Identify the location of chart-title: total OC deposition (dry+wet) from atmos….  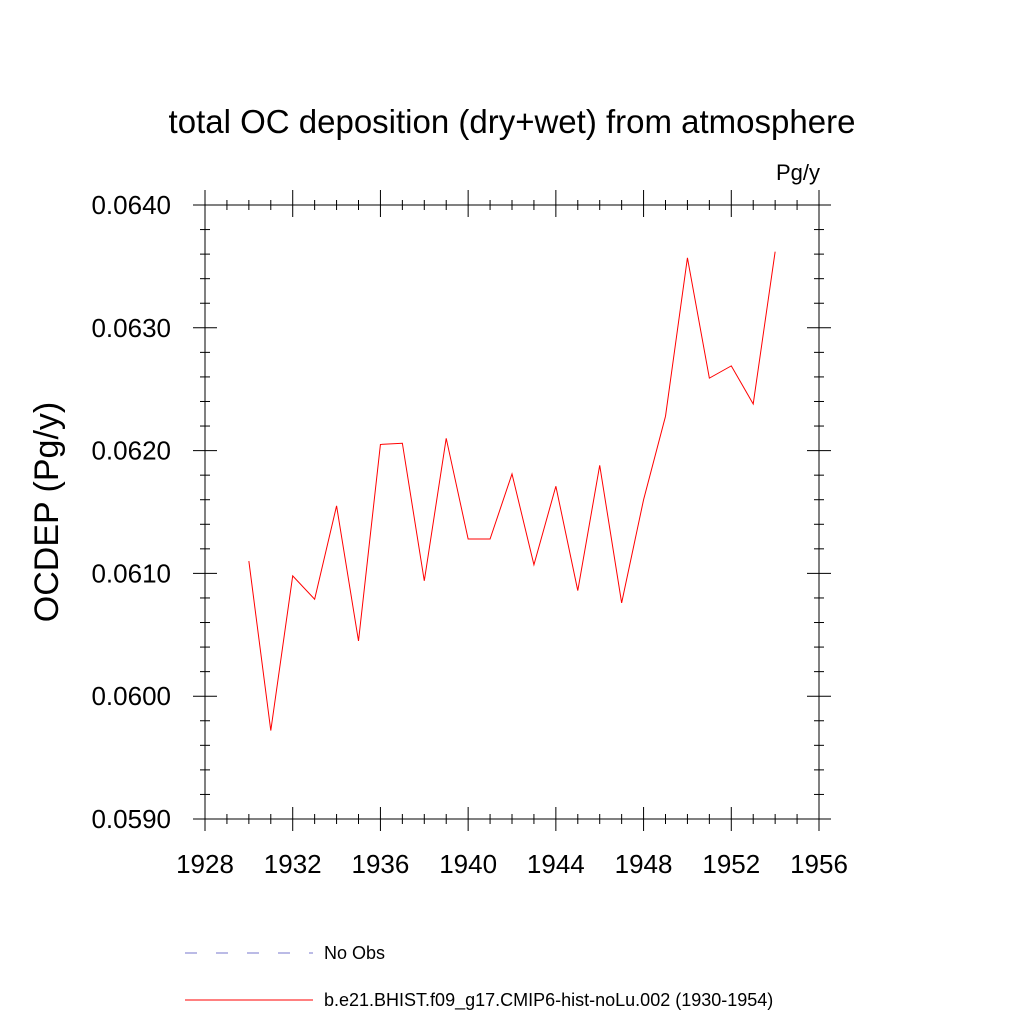
(512, 121).